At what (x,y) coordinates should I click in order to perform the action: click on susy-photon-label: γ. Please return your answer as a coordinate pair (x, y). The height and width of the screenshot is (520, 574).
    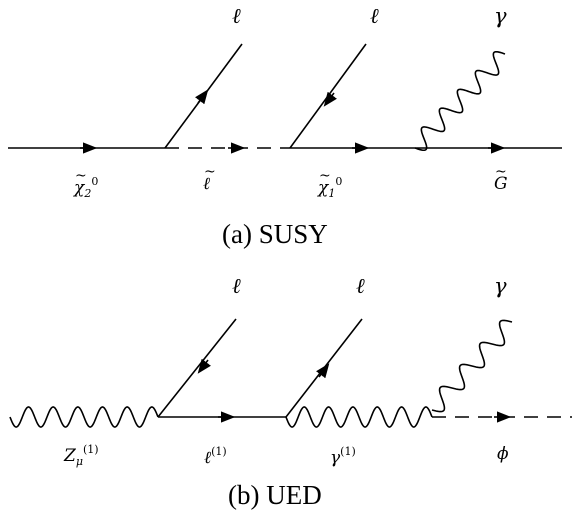
    Looking at the image, I should click on (500, 16).